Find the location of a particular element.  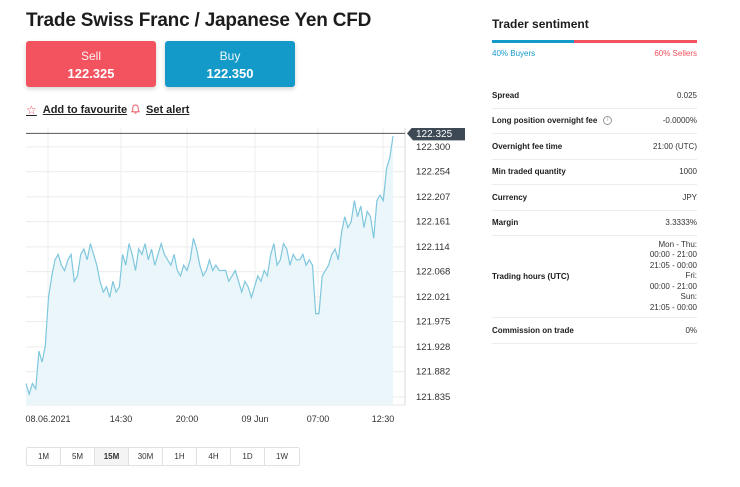

stat-value-line: Mon - Thu: is located at coordinates (677, 244).